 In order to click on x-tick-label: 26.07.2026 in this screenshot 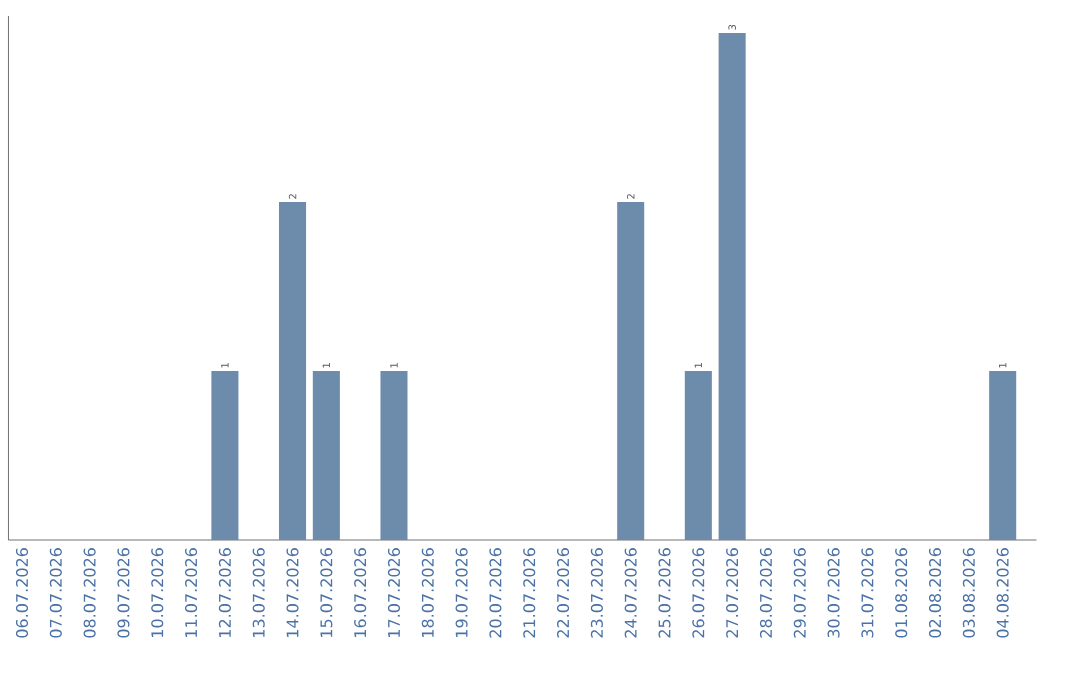, I will do `click(698, 593)`.